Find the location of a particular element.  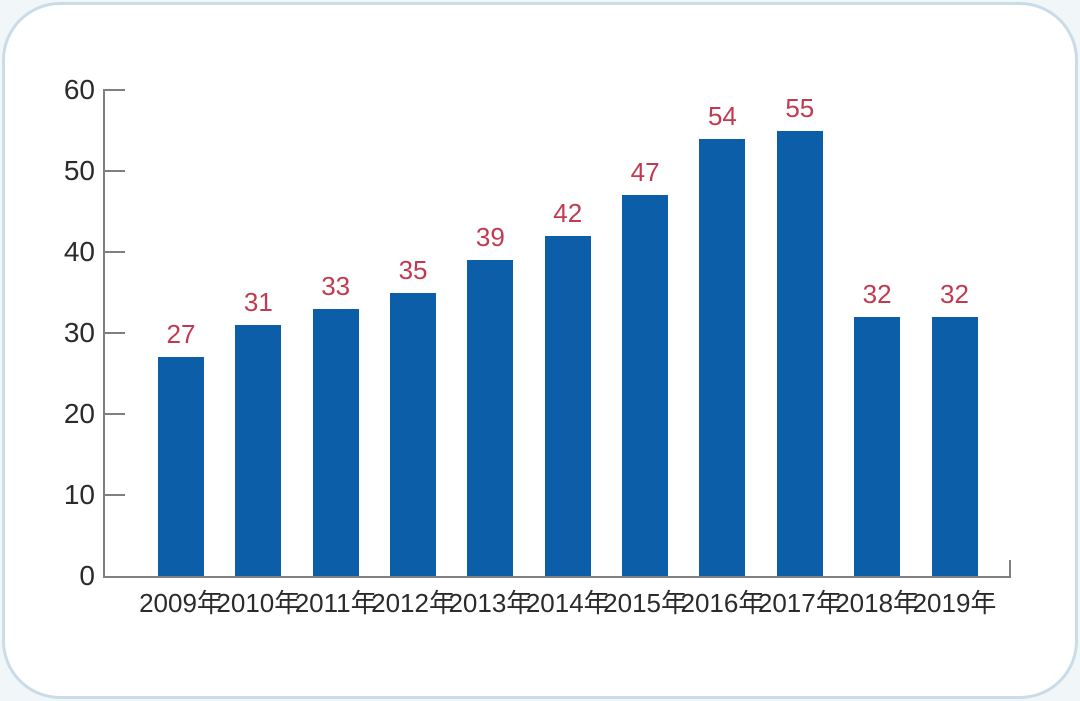

x-tick-label: 2017年 is located at coordinates (799, 603).